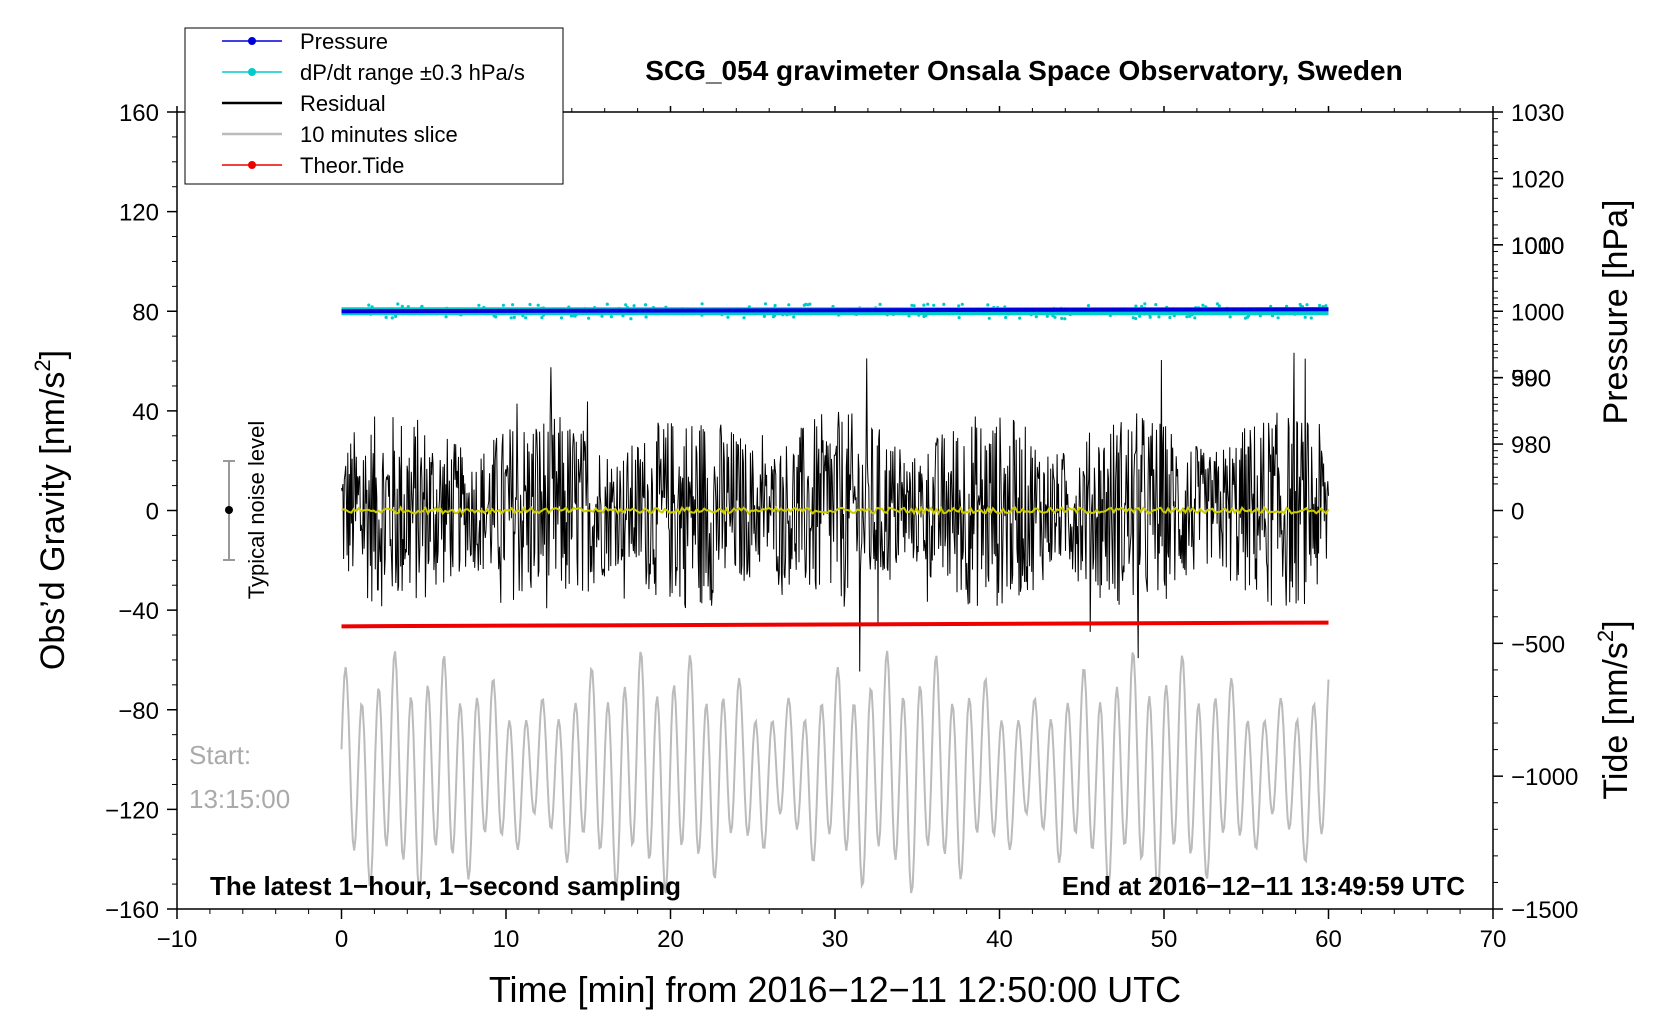  What do you see at coordinates (145, 412) in the screenshot?
I see `y-tick-label: 40` at bounding box center [145, 412].